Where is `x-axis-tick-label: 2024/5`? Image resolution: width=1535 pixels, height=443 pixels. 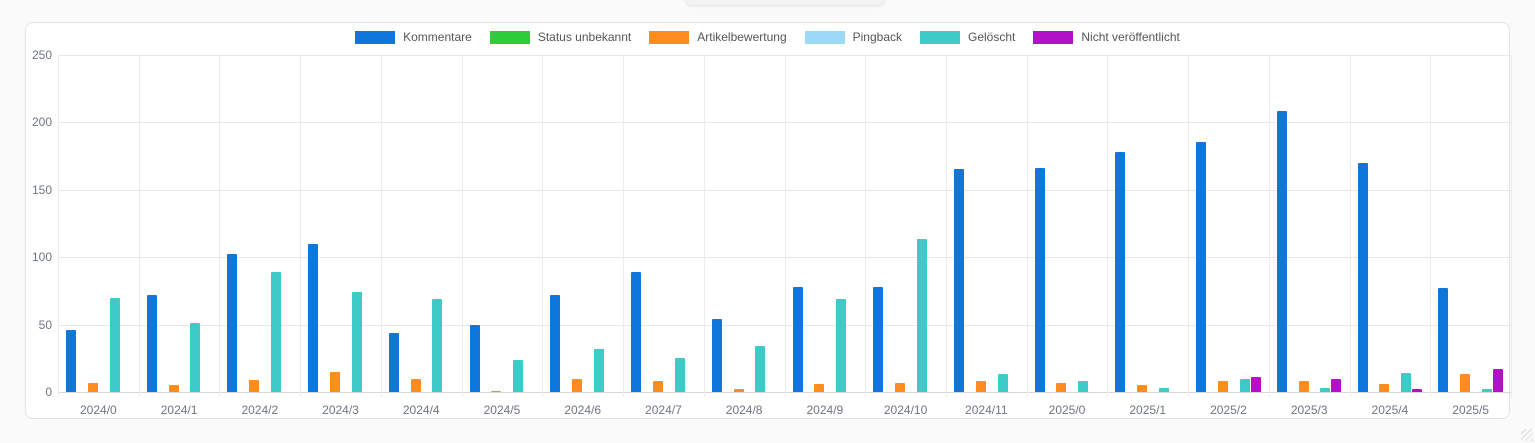 x-axis-tick-label: 2024/5 is located at coordinates (502, 410).